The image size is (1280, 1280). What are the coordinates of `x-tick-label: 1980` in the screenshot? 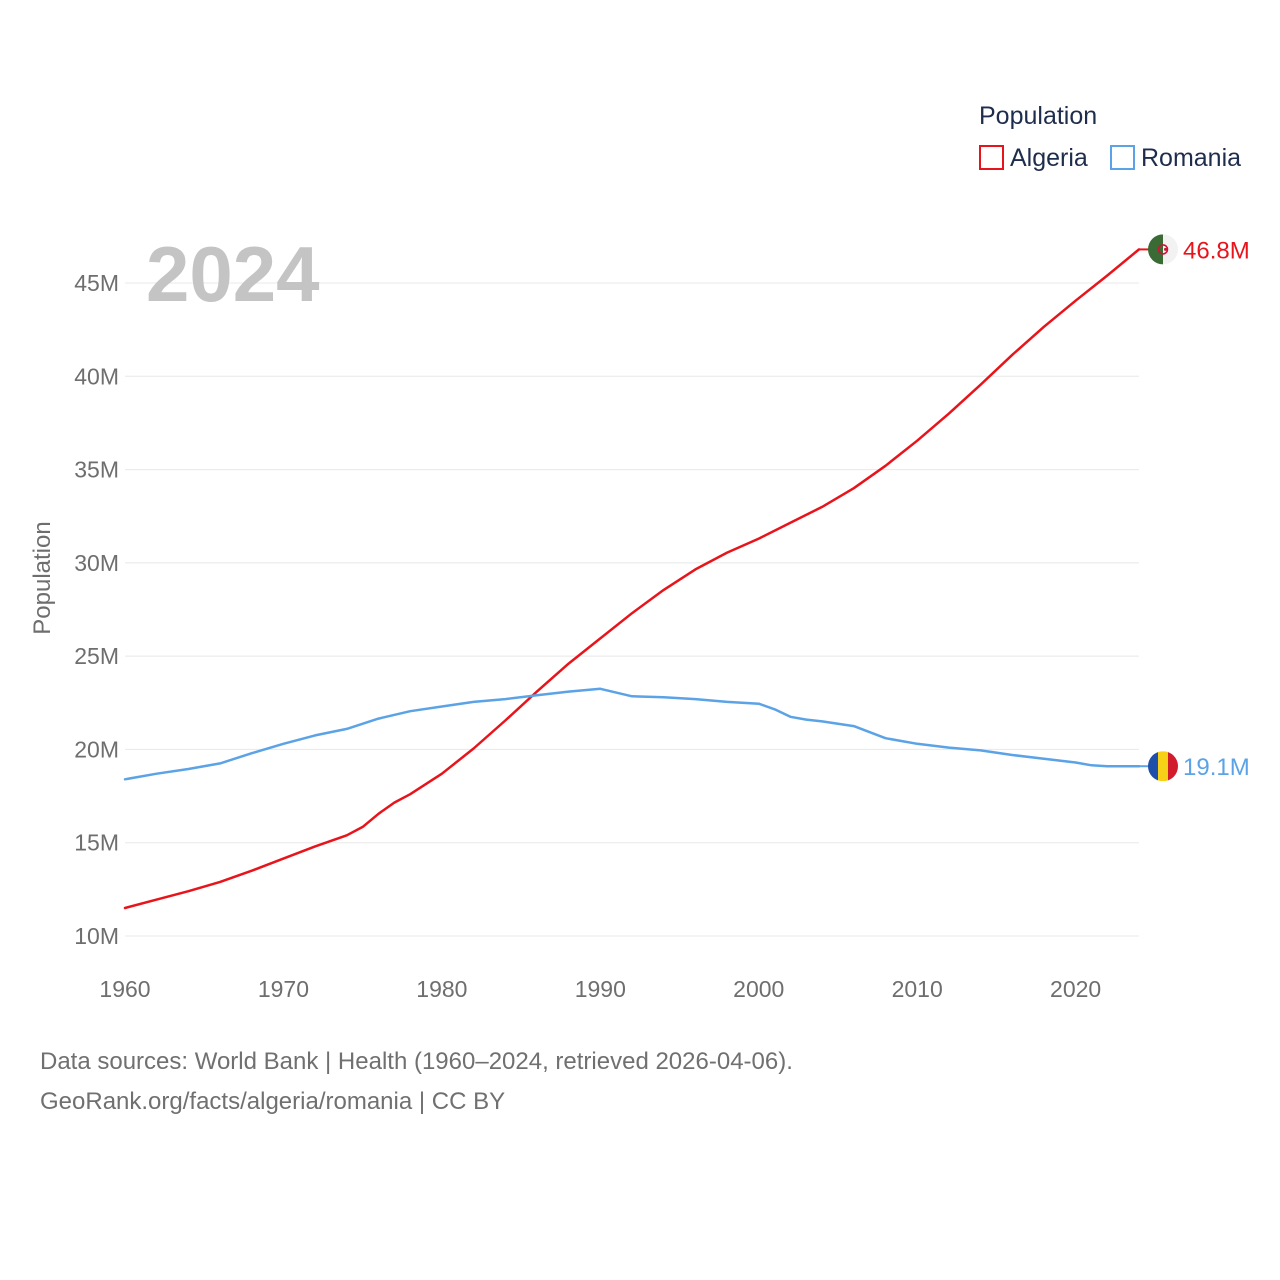 It's located at (441, 989).